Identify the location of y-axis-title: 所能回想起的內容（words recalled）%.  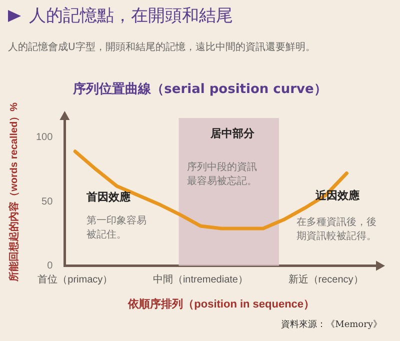
(14, 192).